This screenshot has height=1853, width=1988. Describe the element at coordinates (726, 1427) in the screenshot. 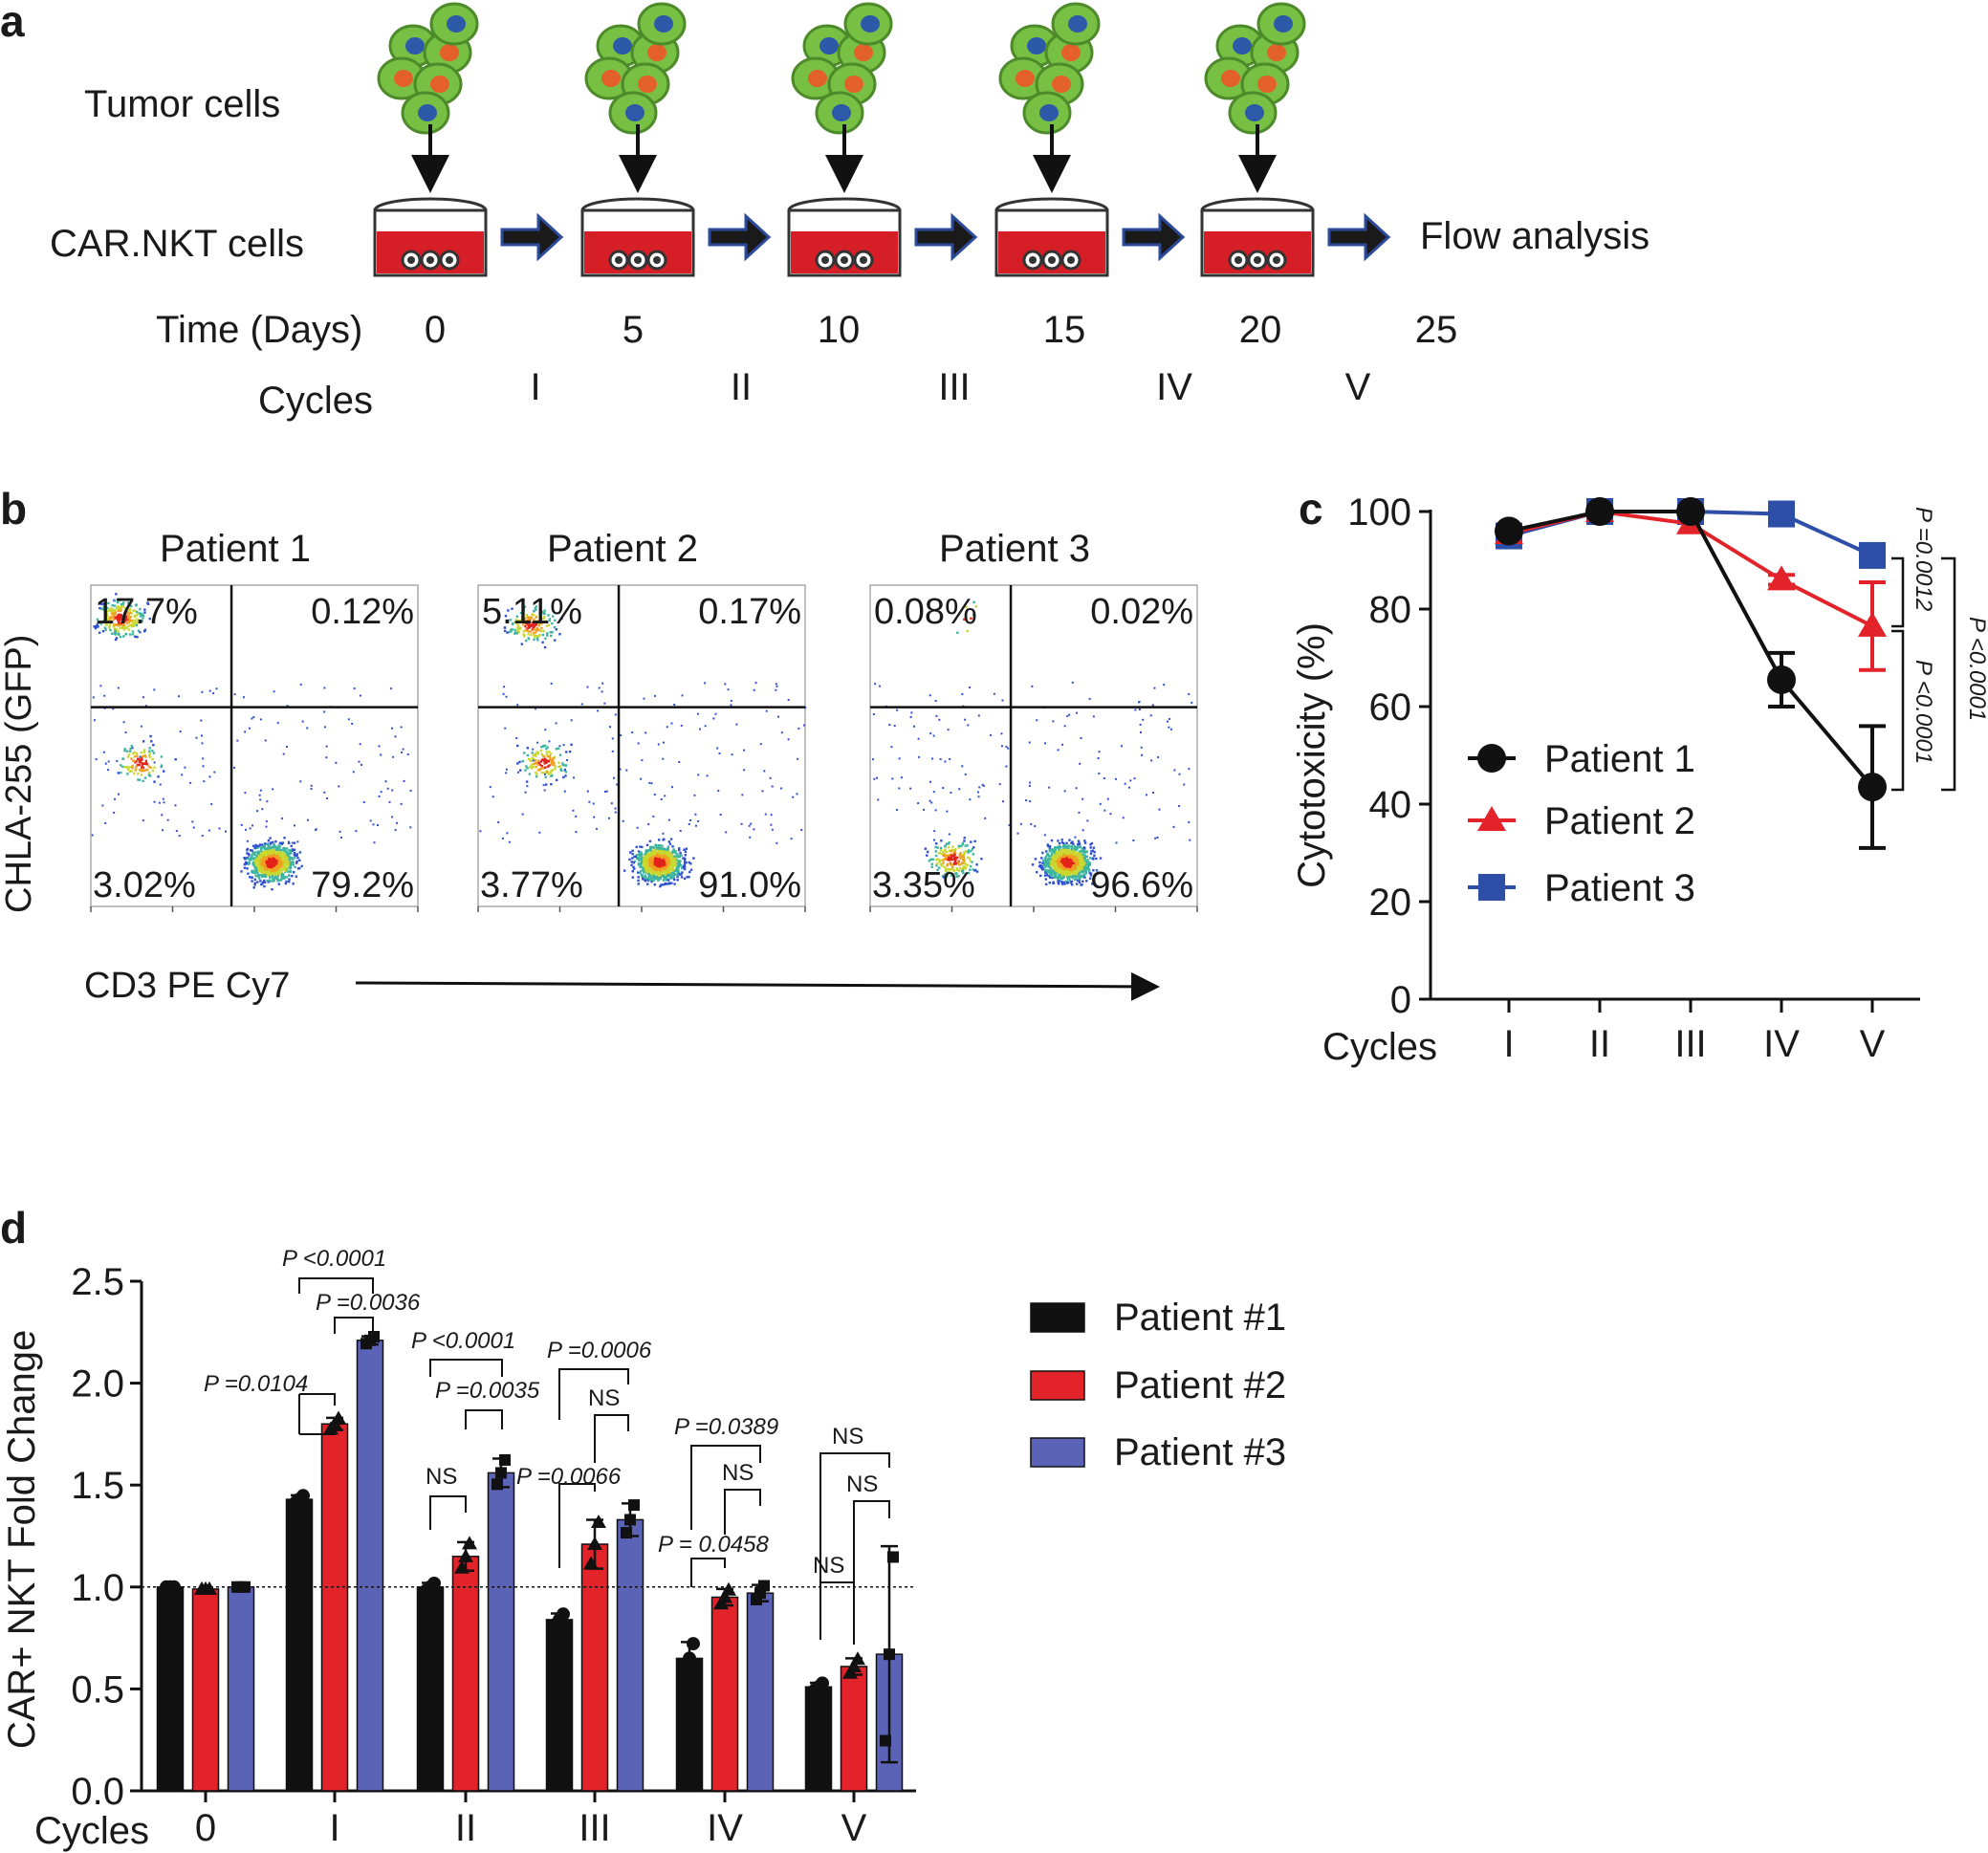

I see `sig-label: P =0.0389` at that location.